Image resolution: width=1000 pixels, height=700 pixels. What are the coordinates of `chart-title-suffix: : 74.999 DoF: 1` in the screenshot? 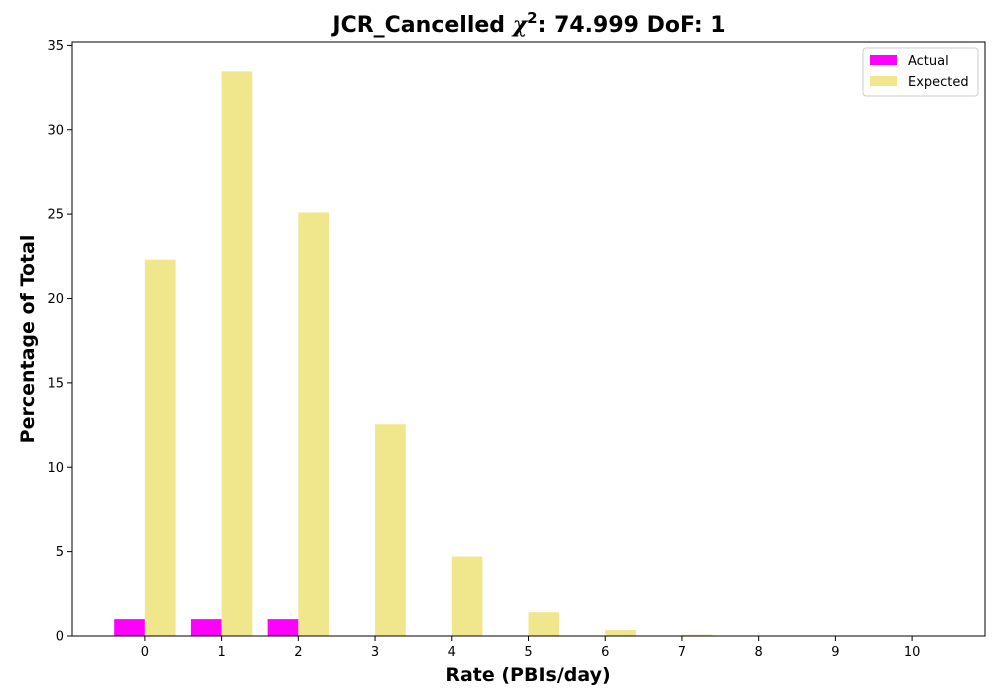 It's located at (632, 25).